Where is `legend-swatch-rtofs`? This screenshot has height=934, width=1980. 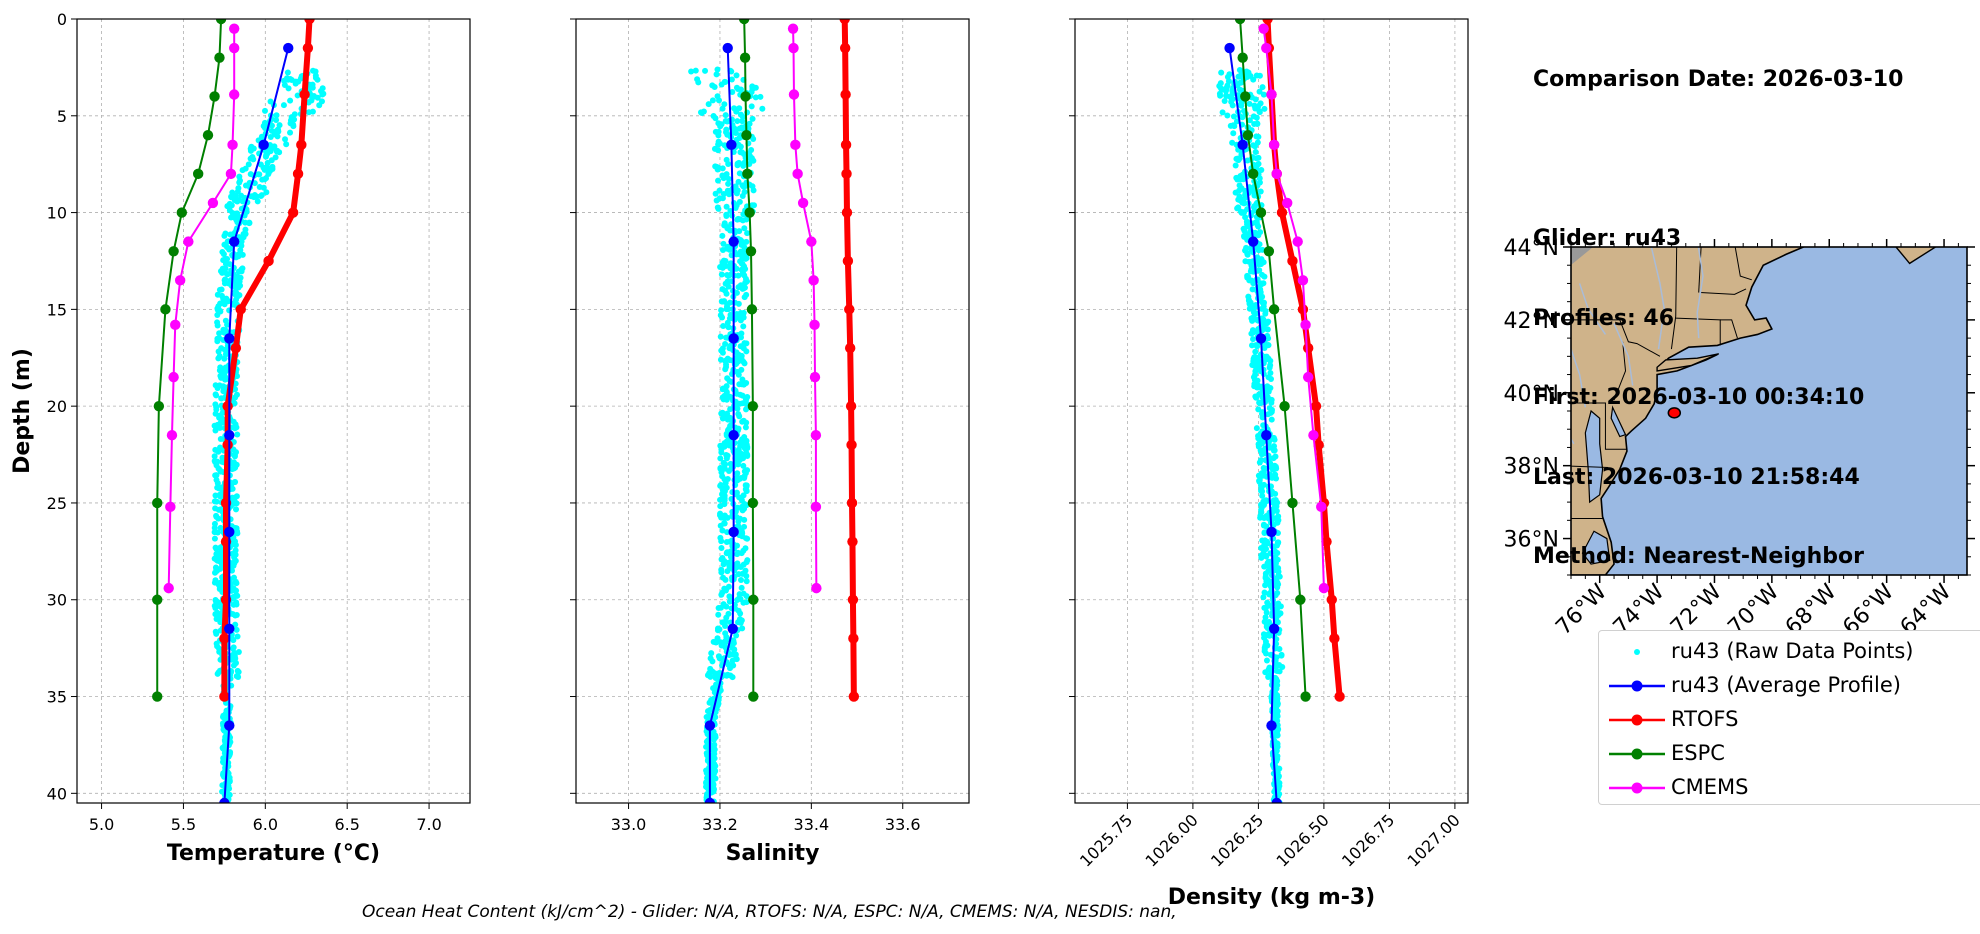
legend-swatch-rtofs is located at coordinates (1637, 720).